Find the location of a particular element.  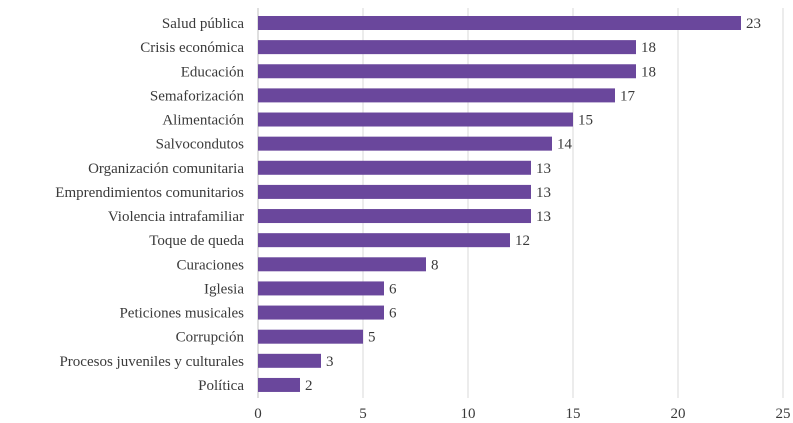

category-label: Educación is located at coordinates (213, 72).